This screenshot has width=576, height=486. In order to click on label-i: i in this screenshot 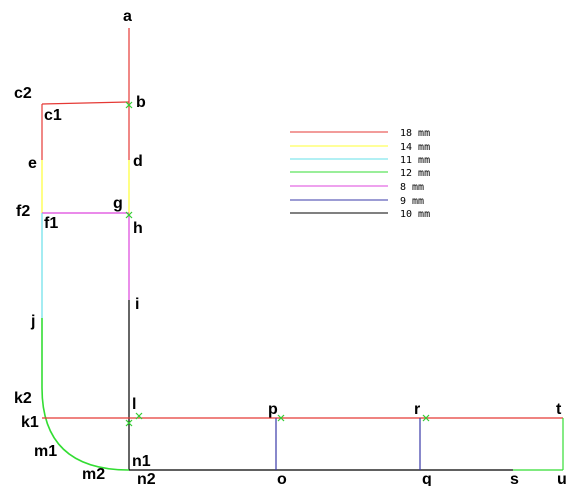, I will do `click(137, 304)`.